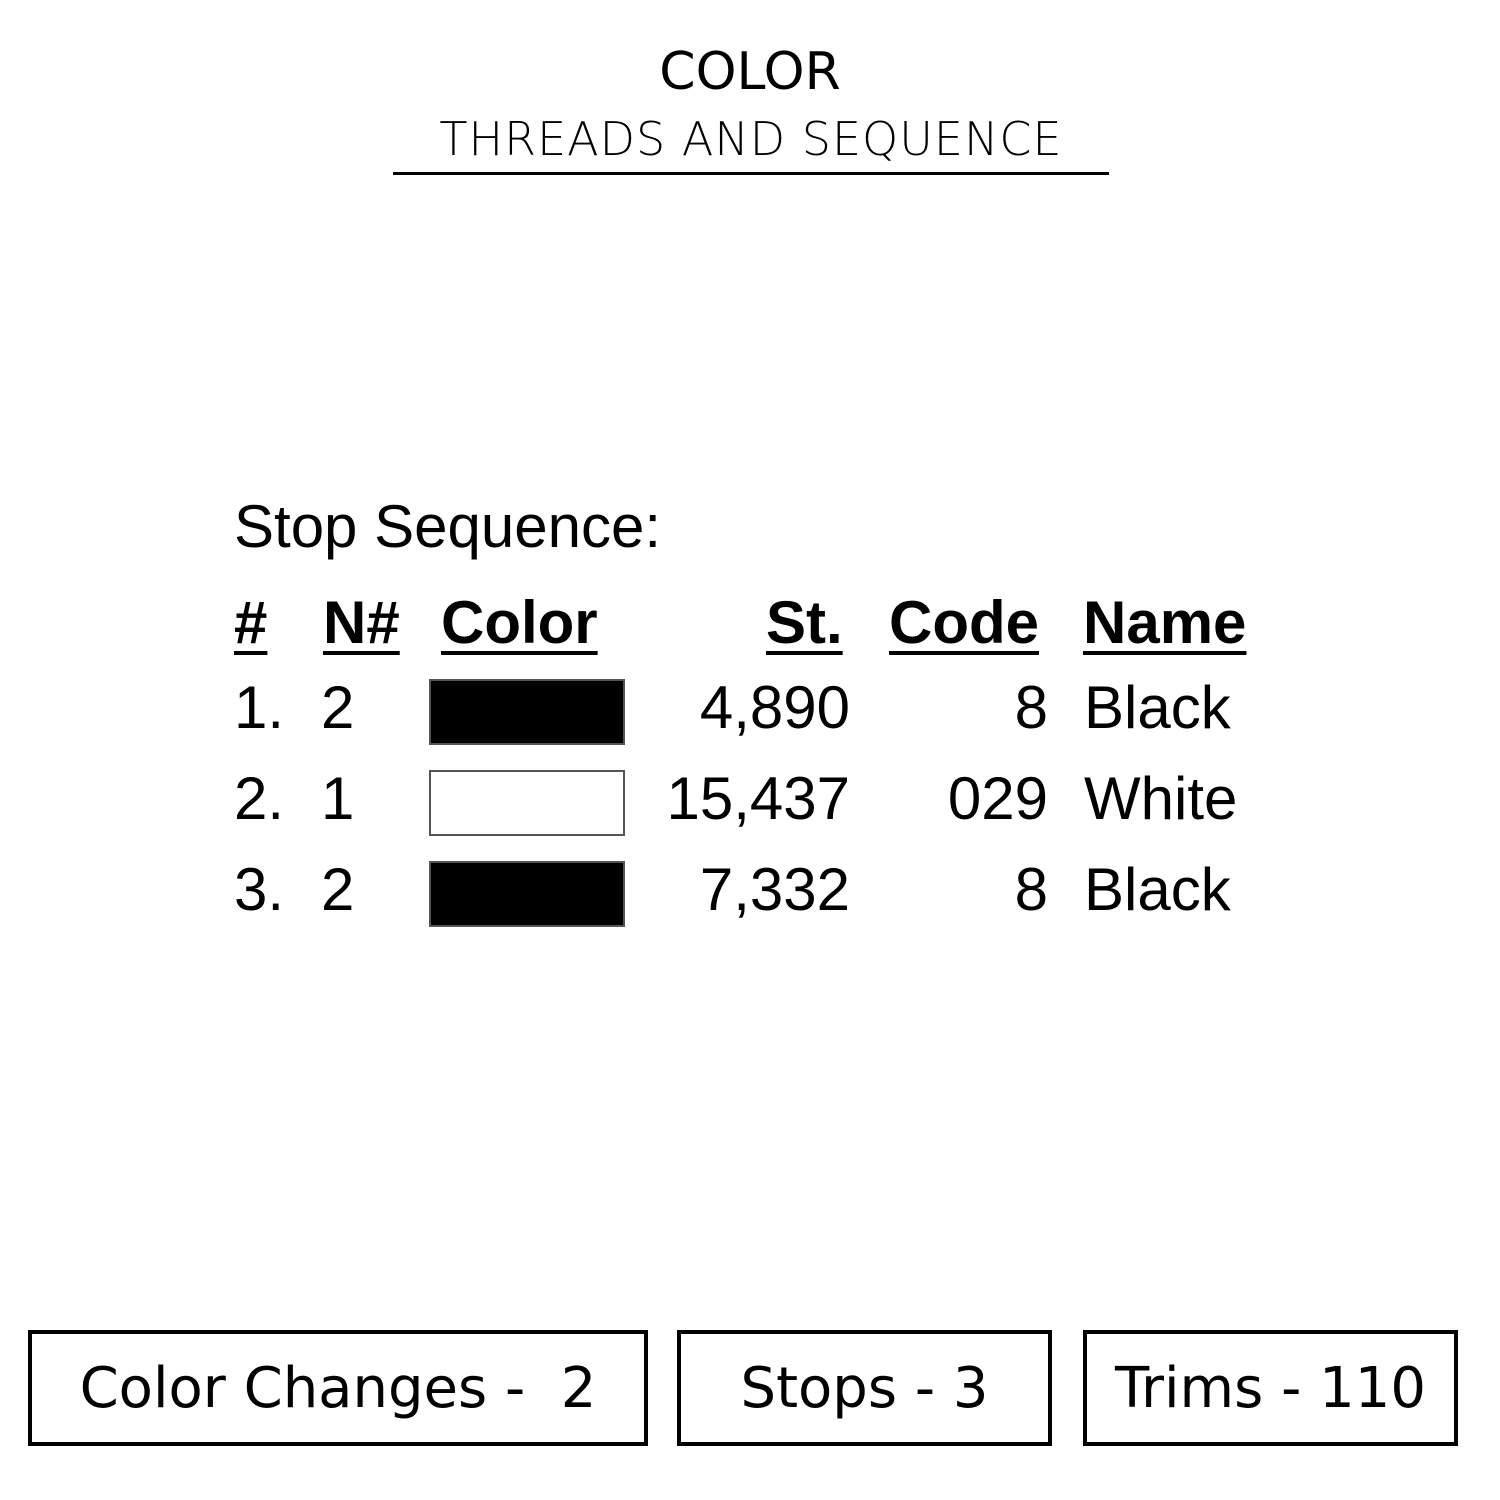 The height and width of the screenshot is (1500, 1500). What do you see at coordinates (338, 1388) in the screenshot?
I see `color-changes-box: Color Changes - 2` at bounding box center [338, 1388].